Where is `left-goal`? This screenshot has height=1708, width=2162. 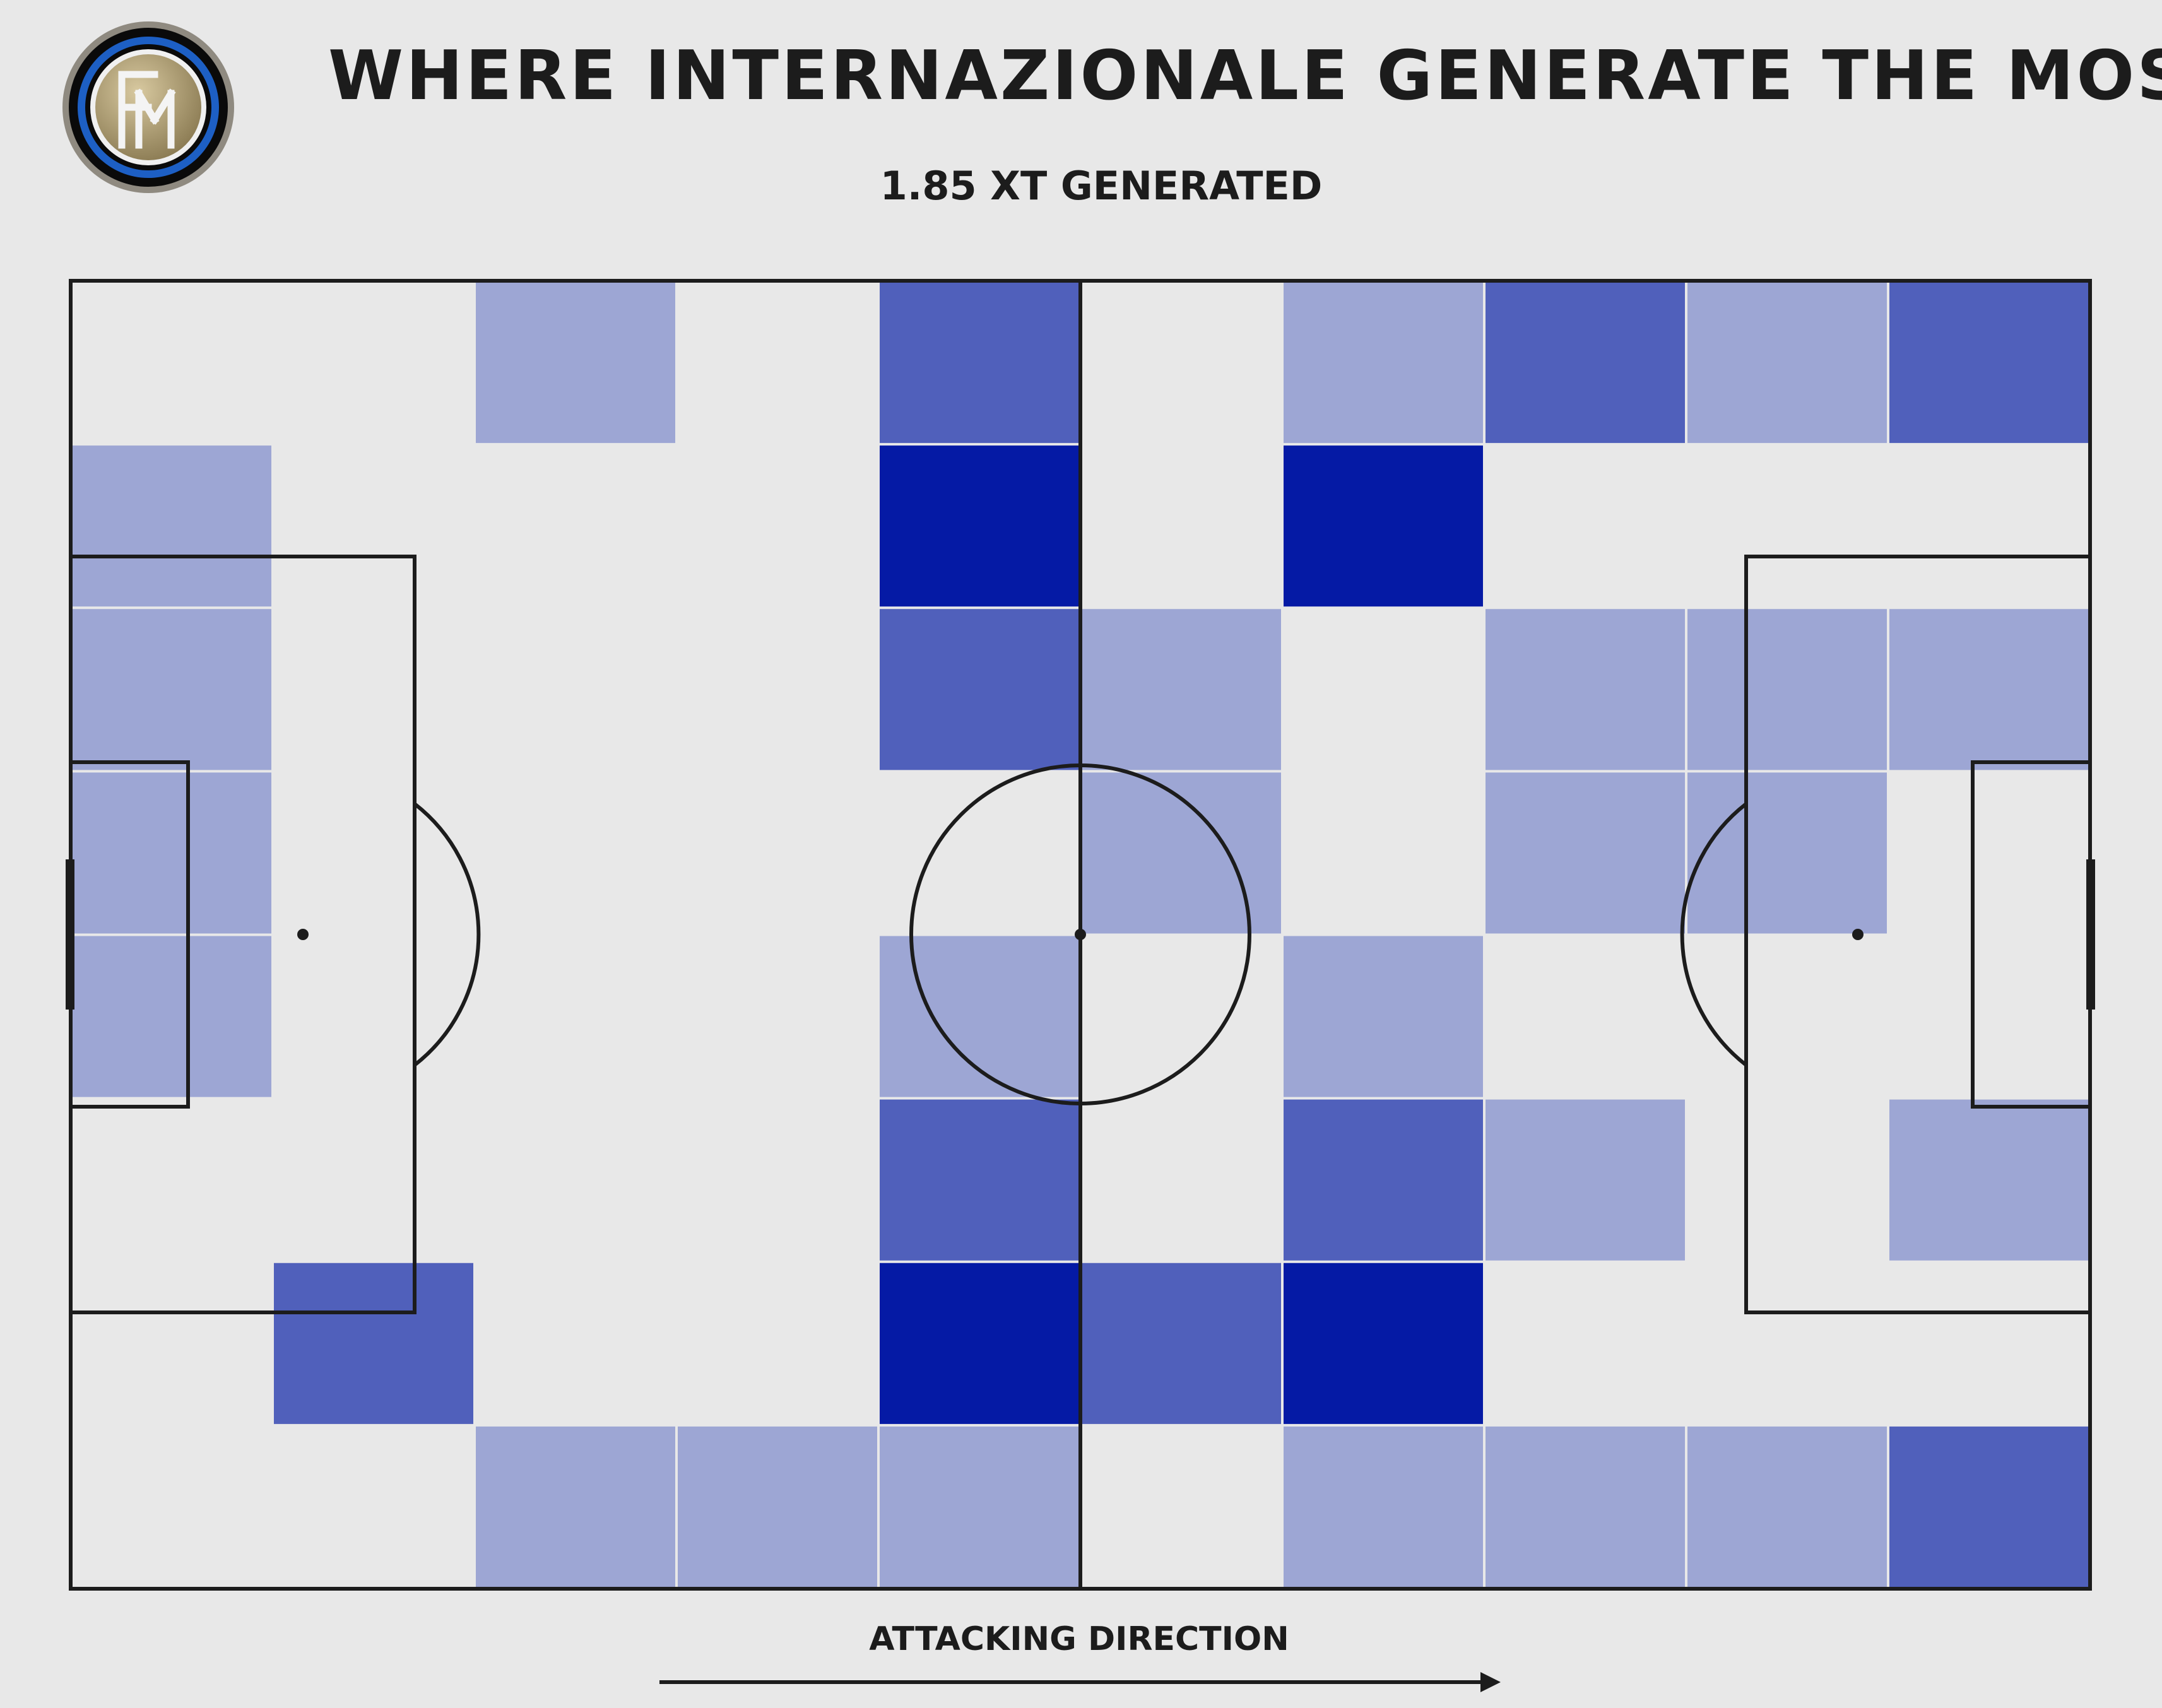
left-goal is located at coordinates (70, 934).